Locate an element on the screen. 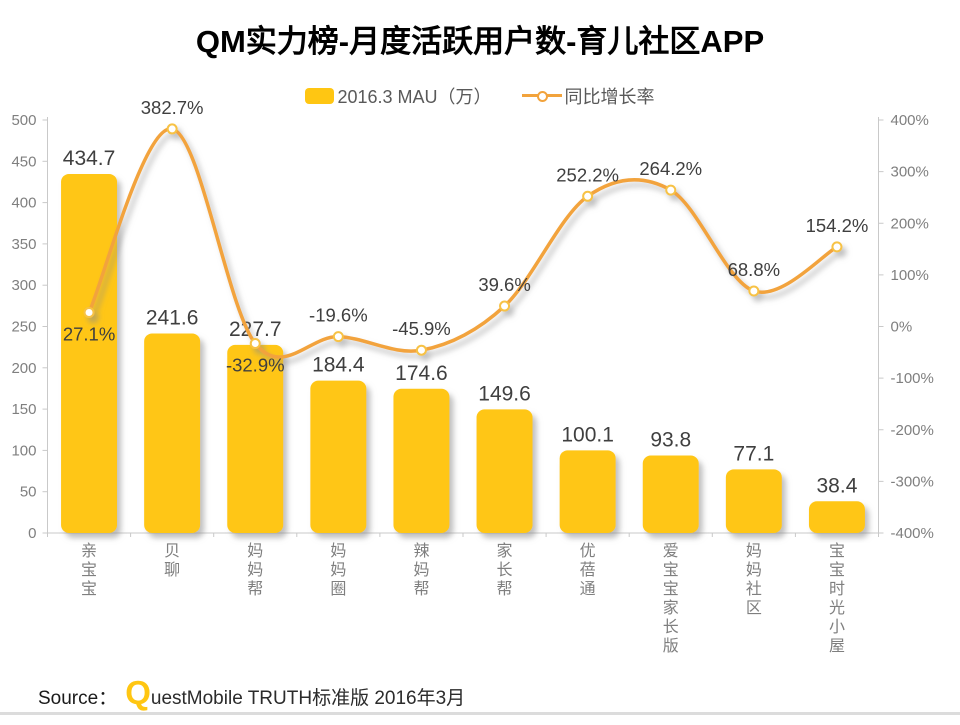  bar-value-label: 38.4 is located at coordinates (837, 485).